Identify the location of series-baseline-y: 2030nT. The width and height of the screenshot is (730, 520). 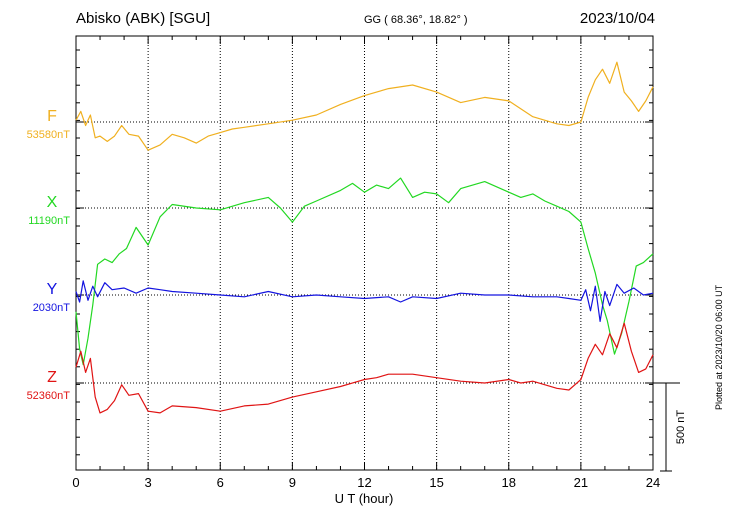
(52, 308).